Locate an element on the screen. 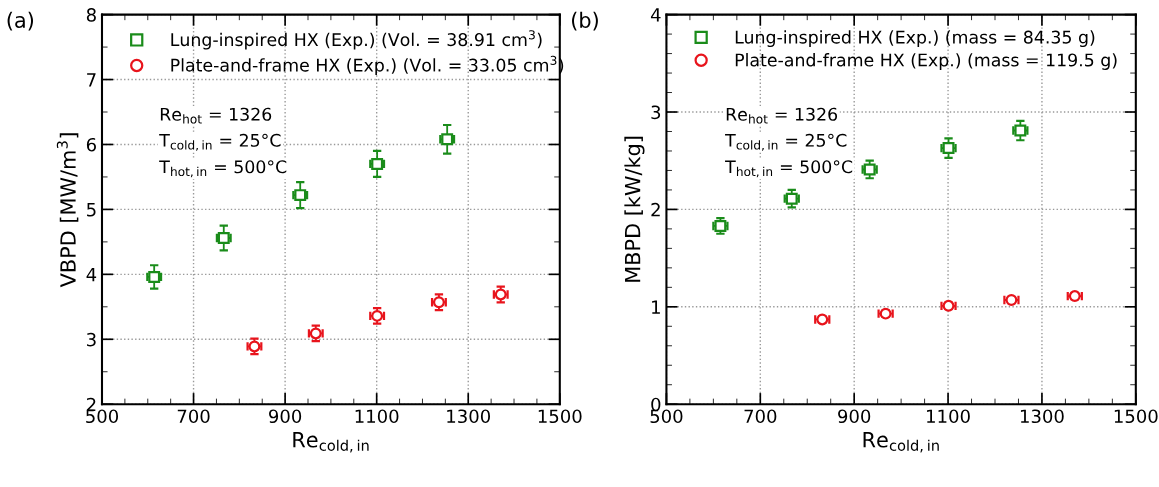 This screenshot has height=487, width=1159. y-tick-label: 1 is located at coordinates (656, 307).